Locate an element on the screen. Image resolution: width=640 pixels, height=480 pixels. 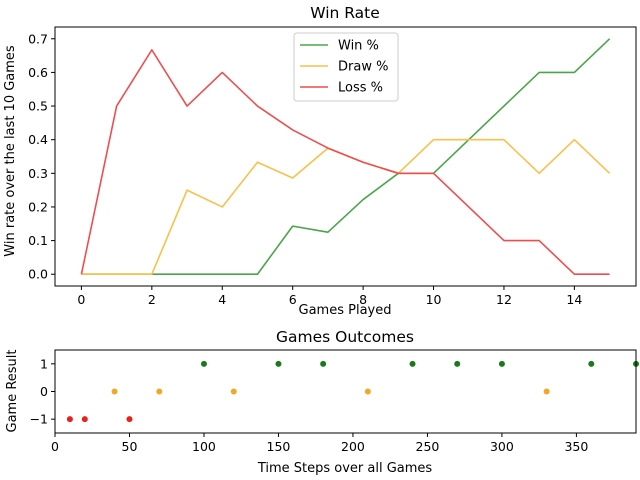
y-tick-label: 0.1 is located at coordinates (38, 240).